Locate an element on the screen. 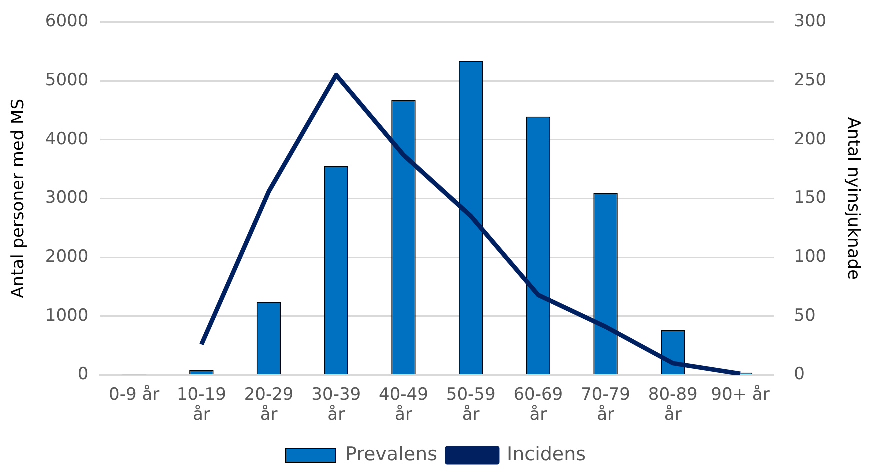 This screenshot has width=877, height=475. x-tick-label: 90+ år is located at coordinates (740, 394).